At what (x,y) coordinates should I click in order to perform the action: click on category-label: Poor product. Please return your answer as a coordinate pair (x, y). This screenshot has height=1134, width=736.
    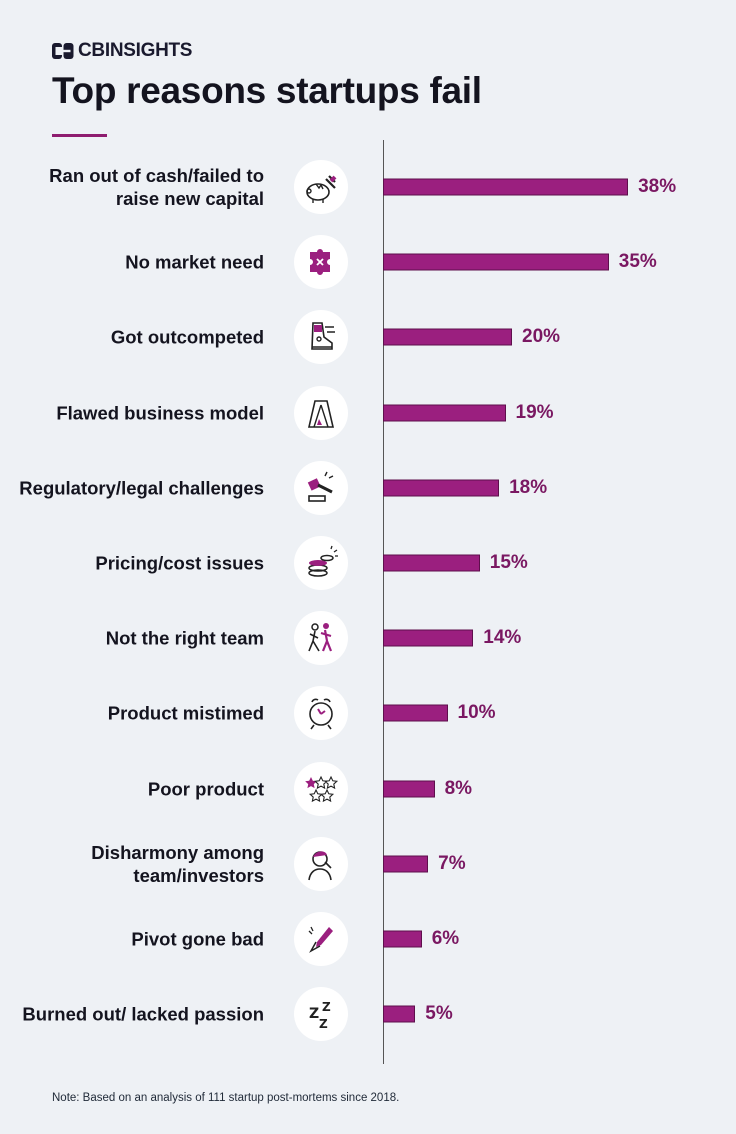
    Looking at the image, I should click on (205, 789).